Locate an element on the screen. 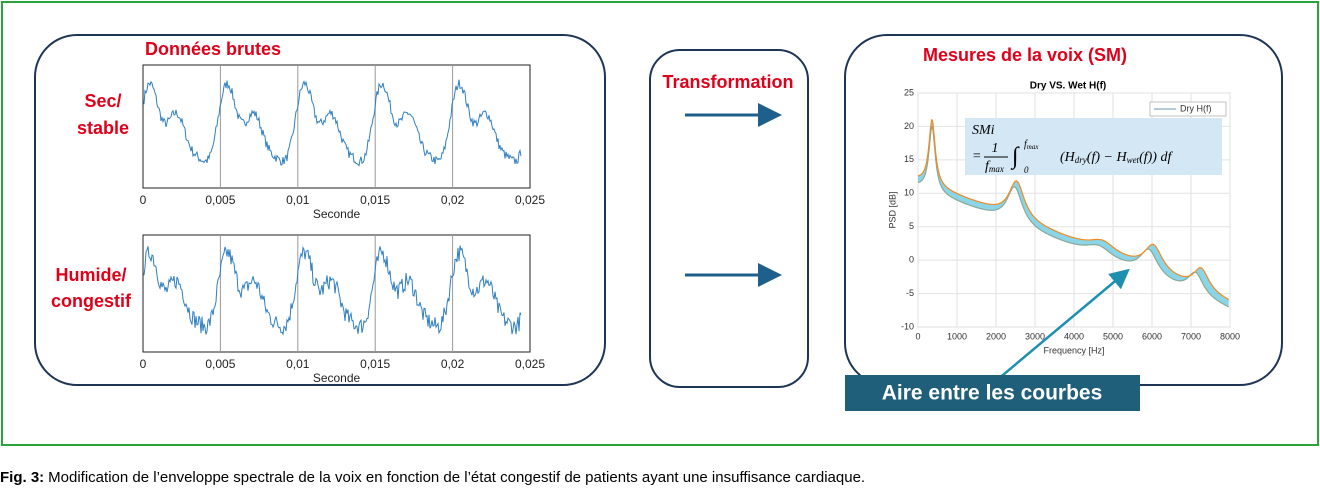 The image size is (1320, 494). upper: fmax is located at coordinates (1031, 144).